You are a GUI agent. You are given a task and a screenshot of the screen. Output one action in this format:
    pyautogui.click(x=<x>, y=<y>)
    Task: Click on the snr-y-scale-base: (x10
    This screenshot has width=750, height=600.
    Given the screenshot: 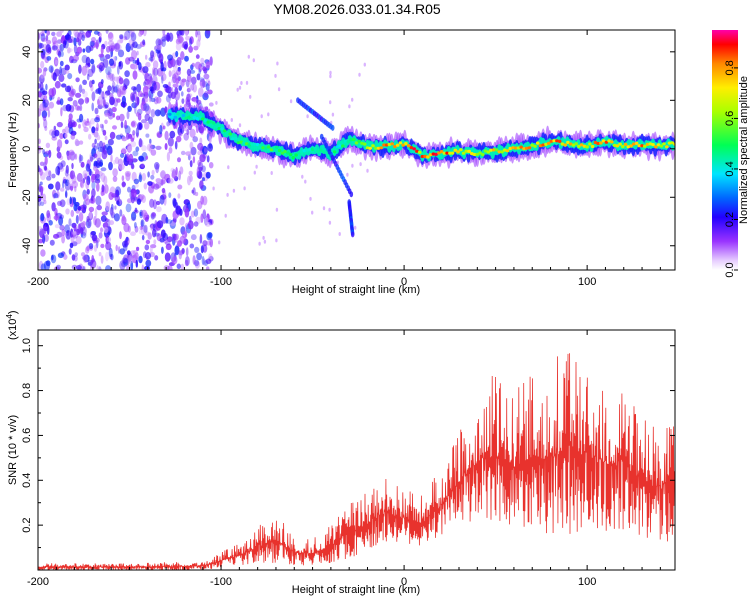 What is the action you would take?
    pyautogui.click(x=13, y=329)
    